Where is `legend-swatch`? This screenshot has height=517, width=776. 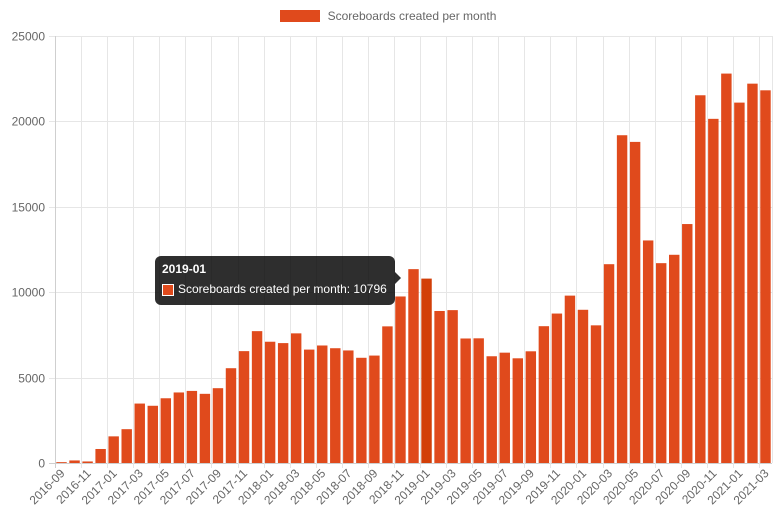
legend-swatch is located at coordinates (299, 16).